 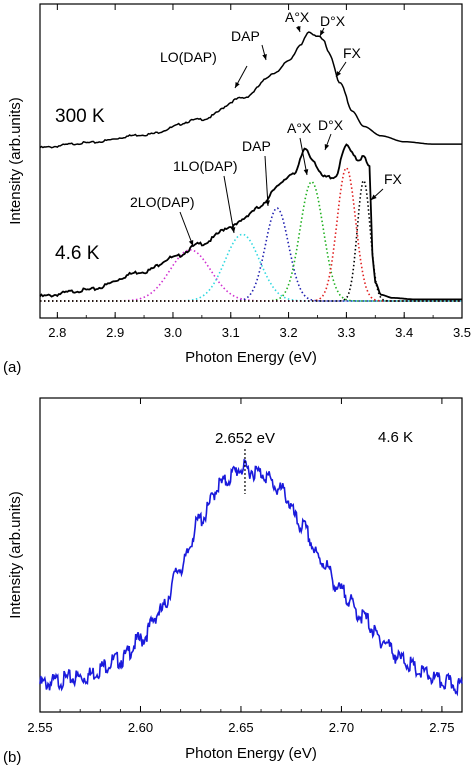 I want to click on annotation-46K-DoX-arrowhead, so click(x=327, y=147).